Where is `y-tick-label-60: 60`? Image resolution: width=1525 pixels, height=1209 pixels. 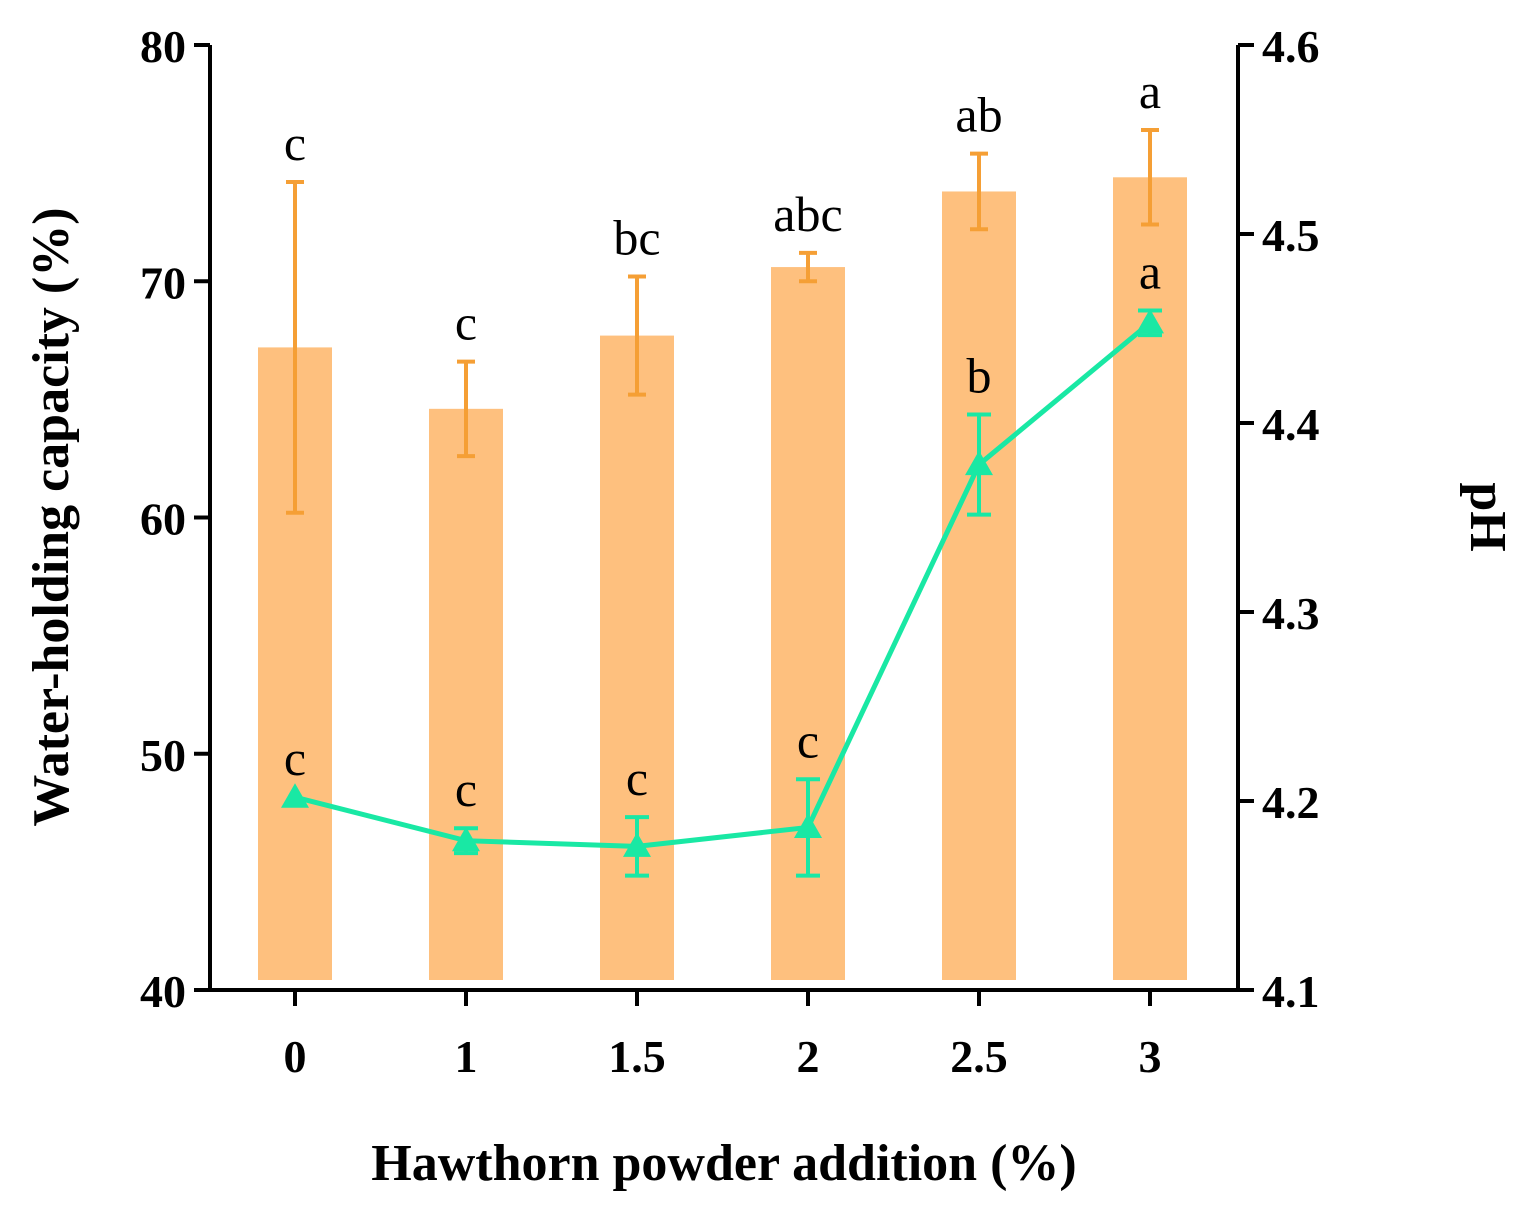
y-tick-label-60: 60 is located at coordinates (163, 519).